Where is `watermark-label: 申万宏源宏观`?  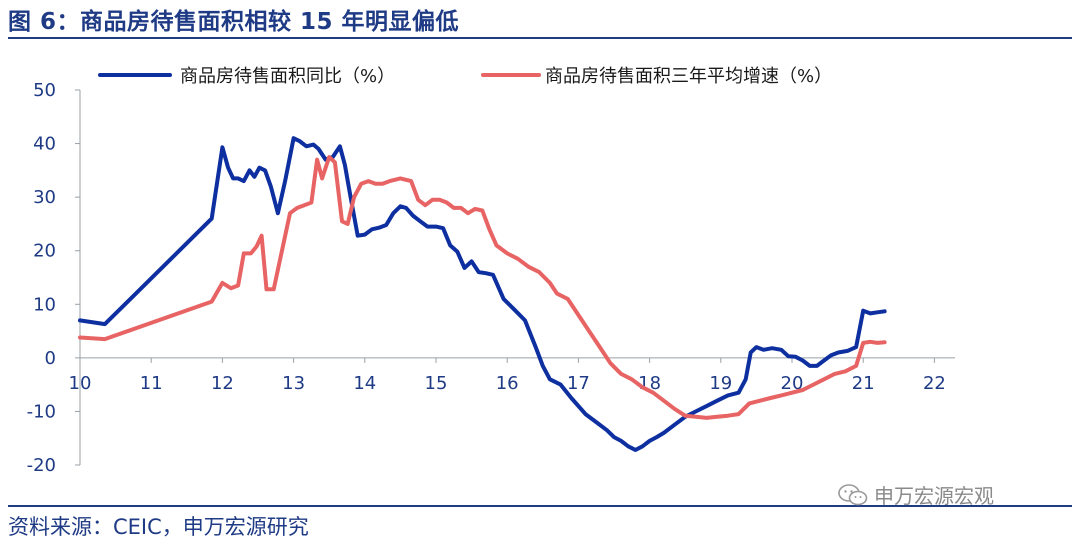
watermark-label: 申万宏源宏观 is located at coordinates (934, 496).